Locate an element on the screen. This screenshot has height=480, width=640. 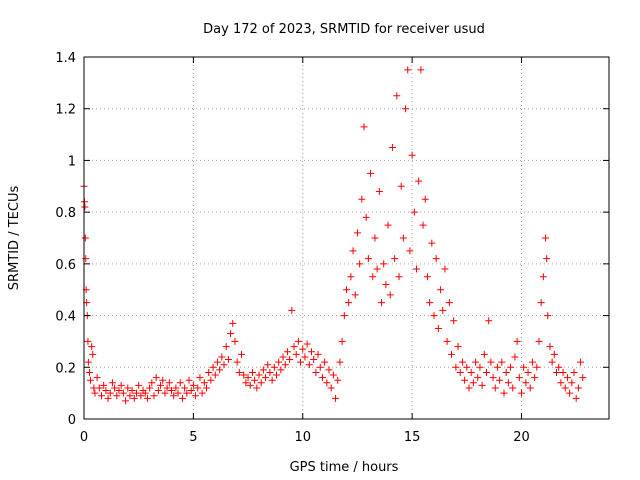
y-tick-label: 0.6 is located at coordinates (65, 265).